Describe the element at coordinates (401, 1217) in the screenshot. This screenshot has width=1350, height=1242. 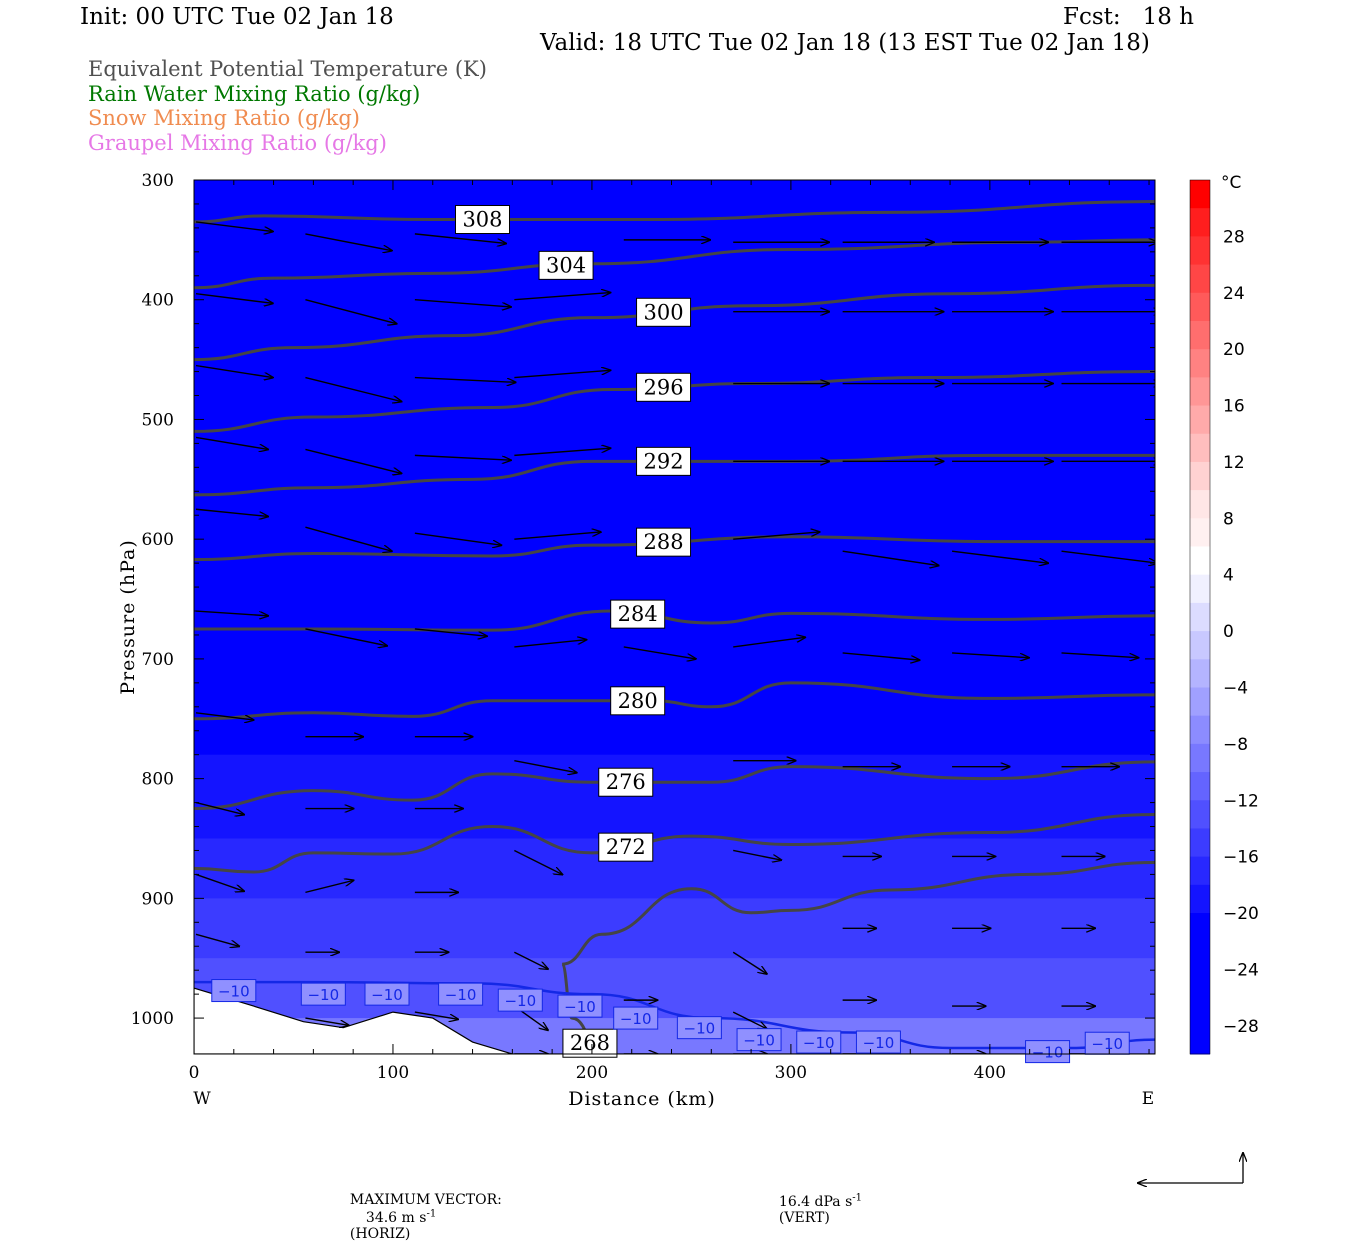
I see `horiz-value: 34.6 m s-1` at that location.